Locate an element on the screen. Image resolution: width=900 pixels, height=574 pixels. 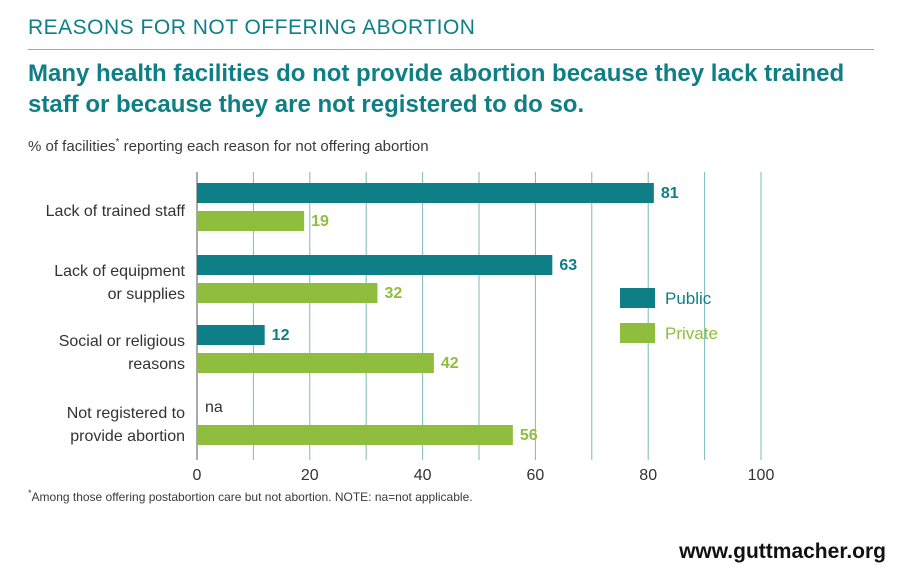
x-tick-label: 20 is located at coordinates (310, 475).